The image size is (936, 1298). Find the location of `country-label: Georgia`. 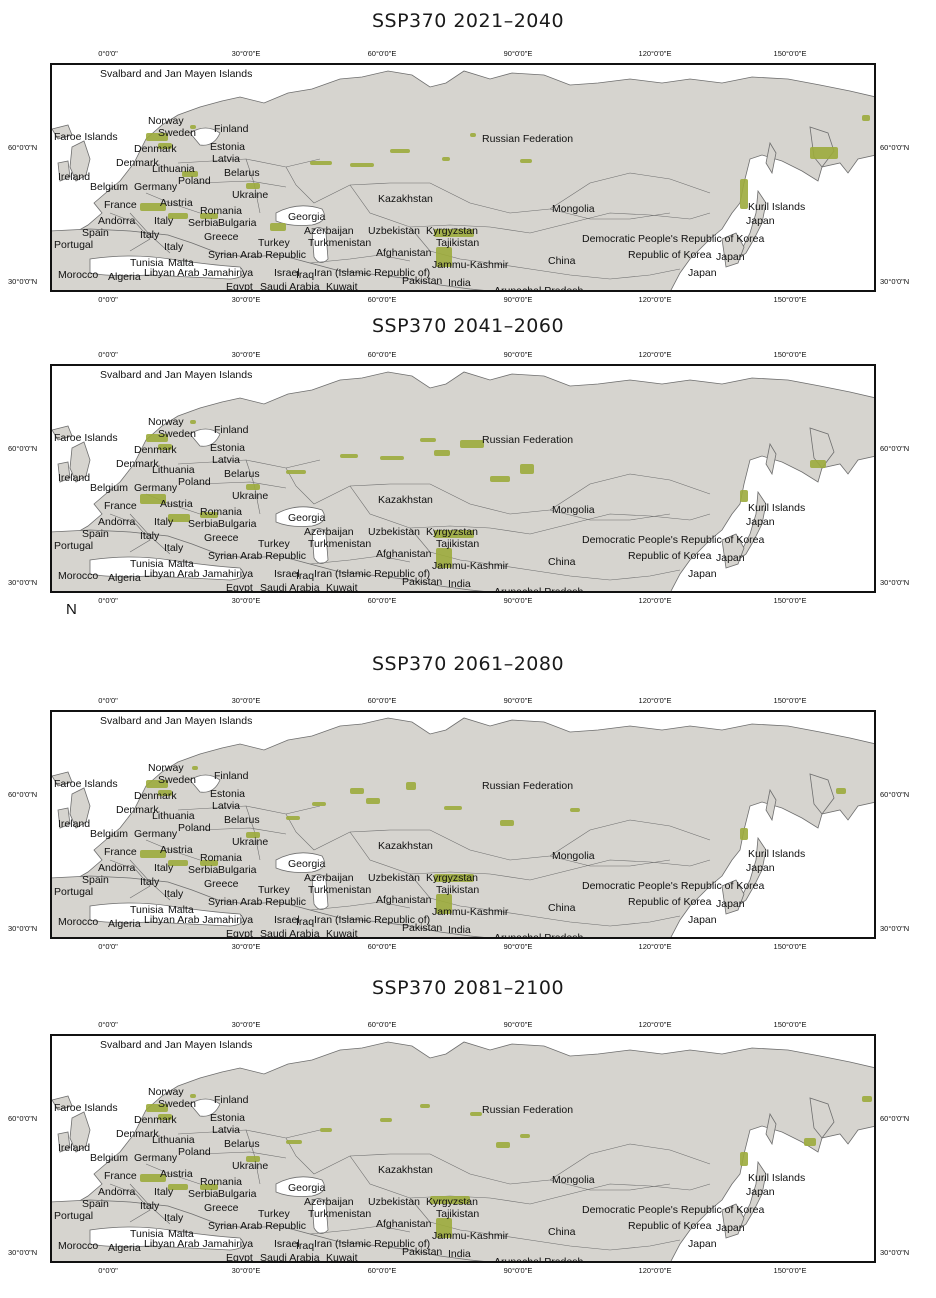

country-label: Georgia is located at coordinates (307, 518).